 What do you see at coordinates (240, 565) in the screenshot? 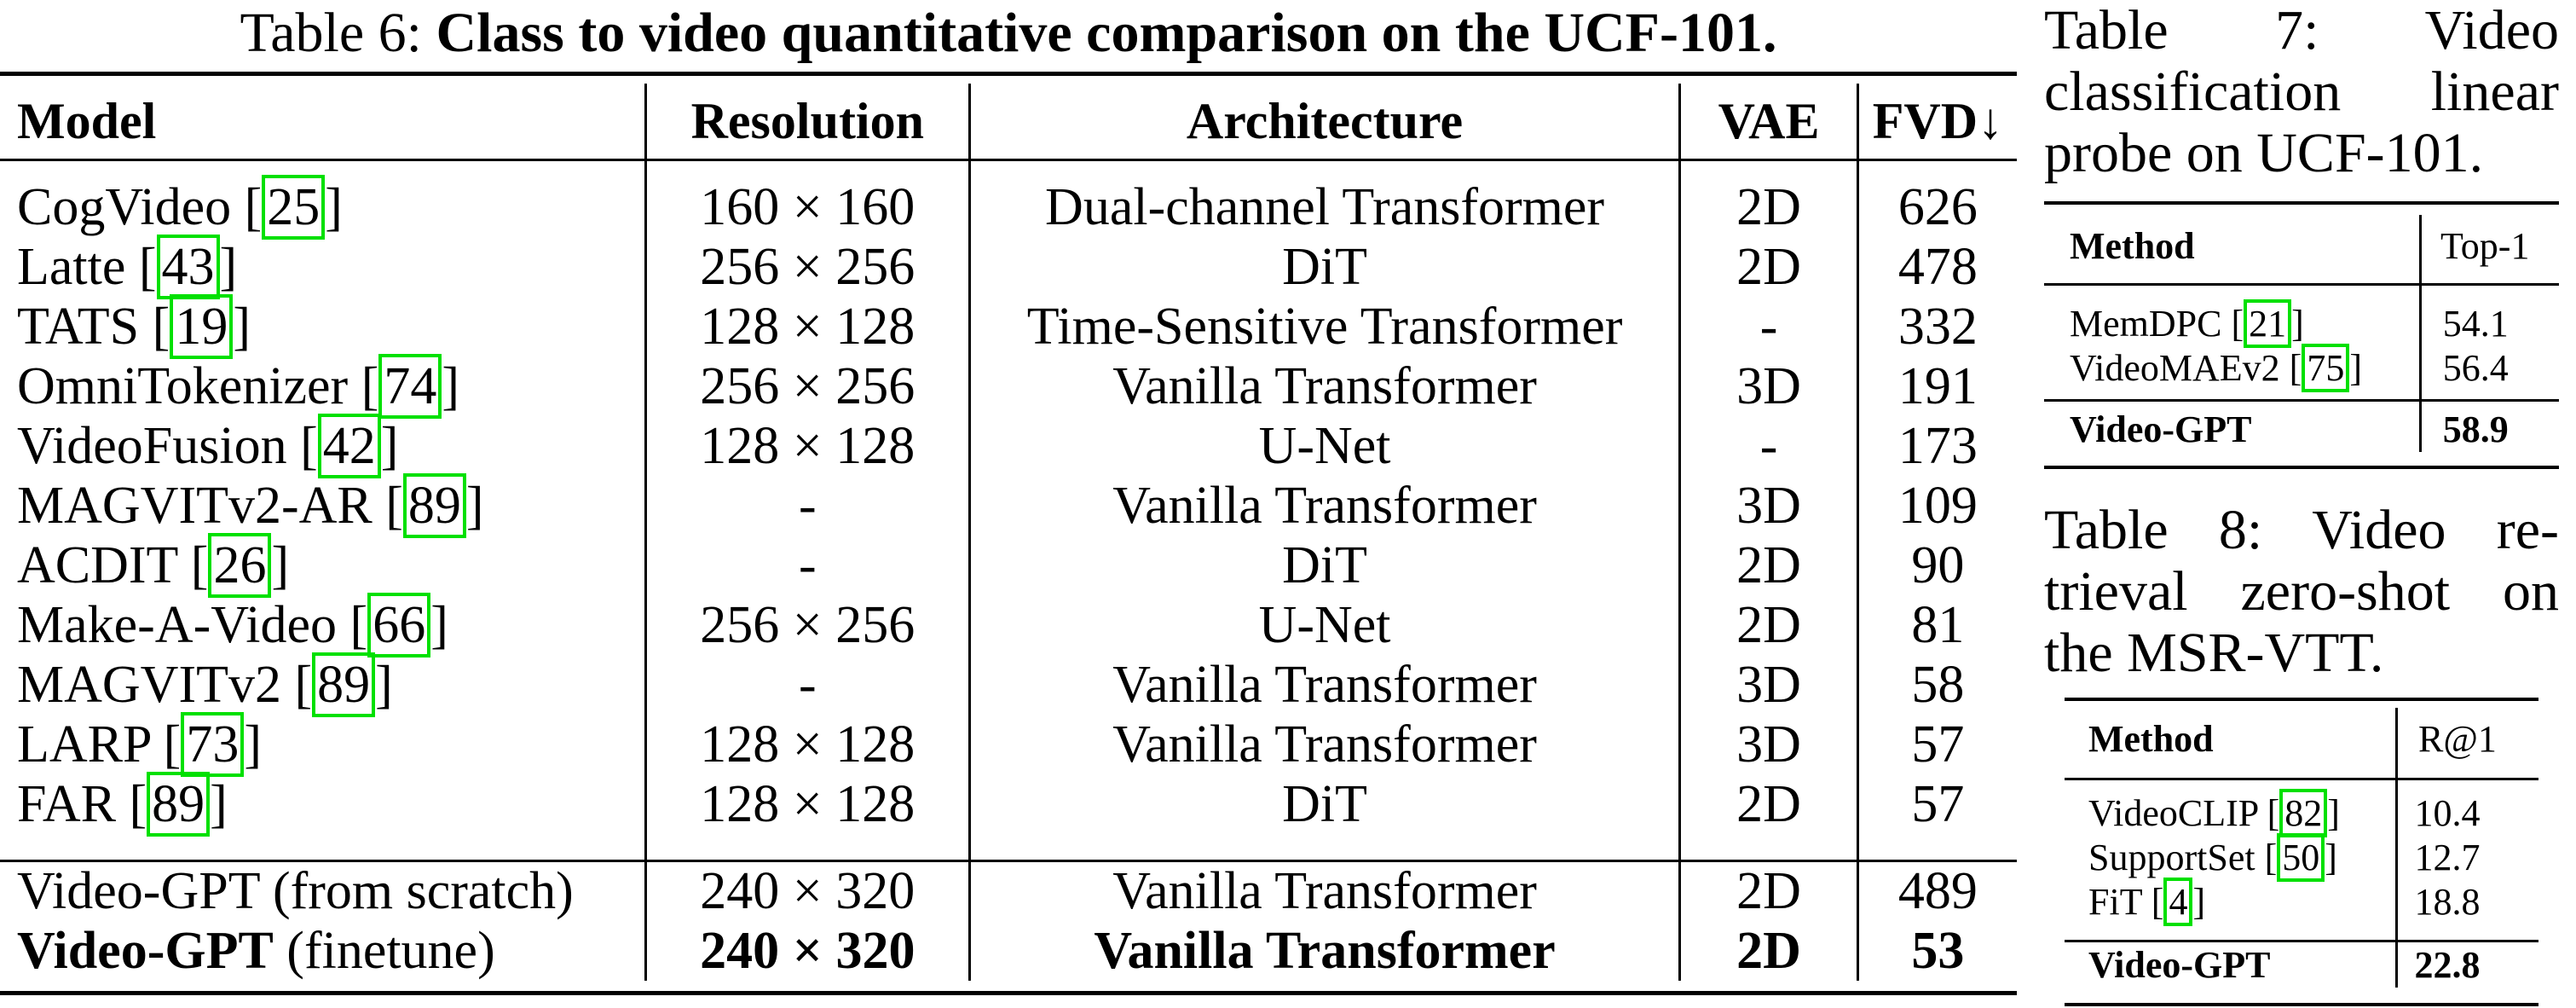
I see `citation-link: 26` at bounding box center [240, 565].